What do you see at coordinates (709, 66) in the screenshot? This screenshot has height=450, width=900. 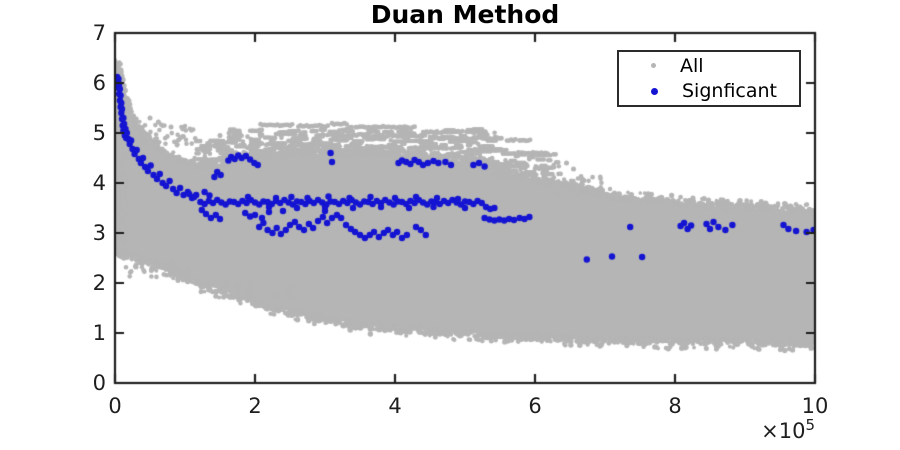 I see `legend-item-all: All` at bounding box center [709, 66].